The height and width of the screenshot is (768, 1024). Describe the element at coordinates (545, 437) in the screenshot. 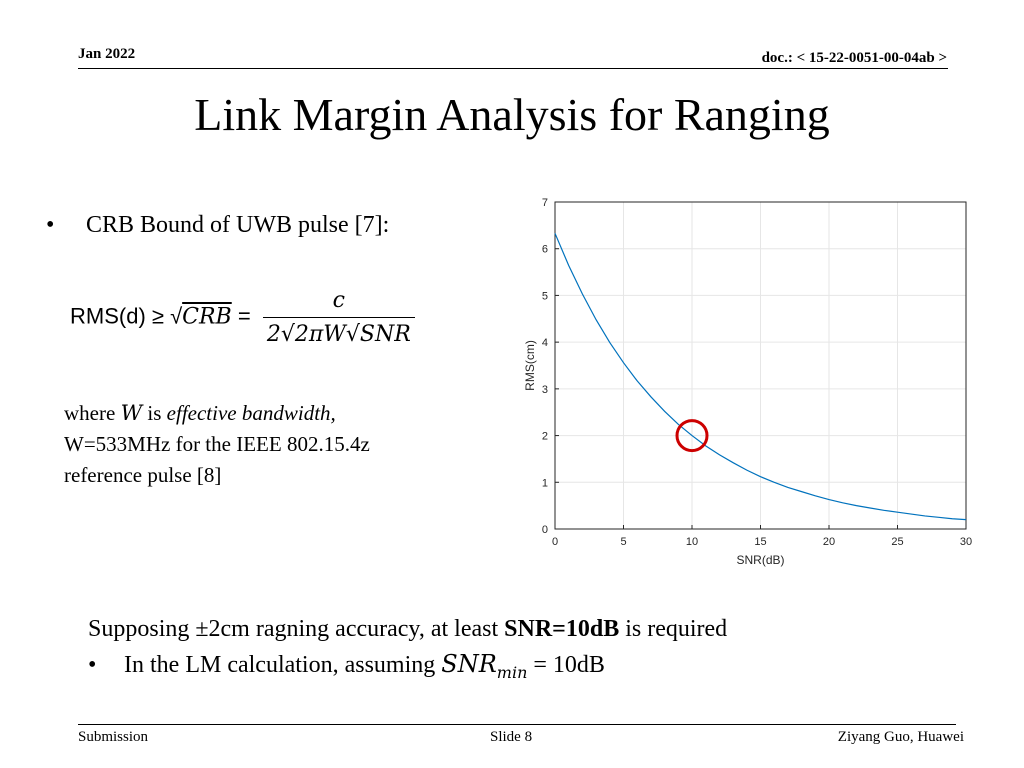

I see `y-tick-label: 2` at that location.